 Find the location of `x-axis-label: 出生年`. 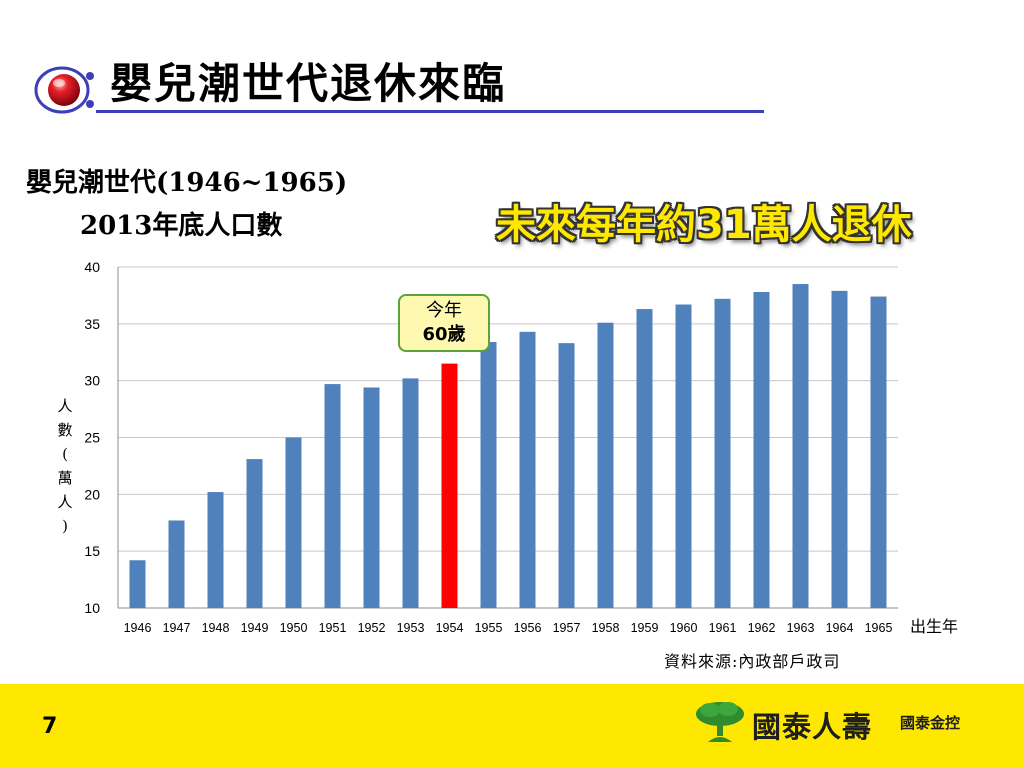

x-axis-label: 出生年 is located at coordinates (934, 626).